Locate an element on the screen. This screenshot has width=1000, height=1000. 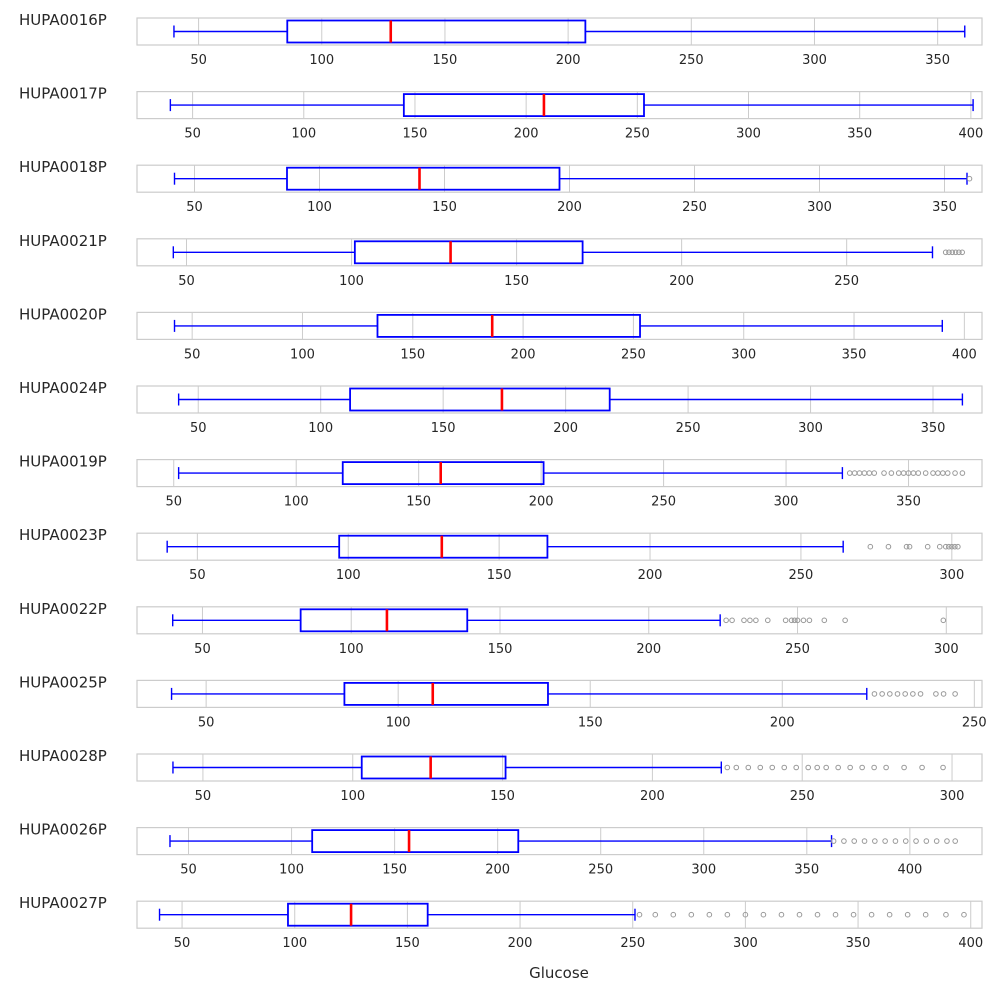
panel-hupa0024p: HUPA0024P 50 100 150 200 250 300 350 is located at coordinates (501, 407).